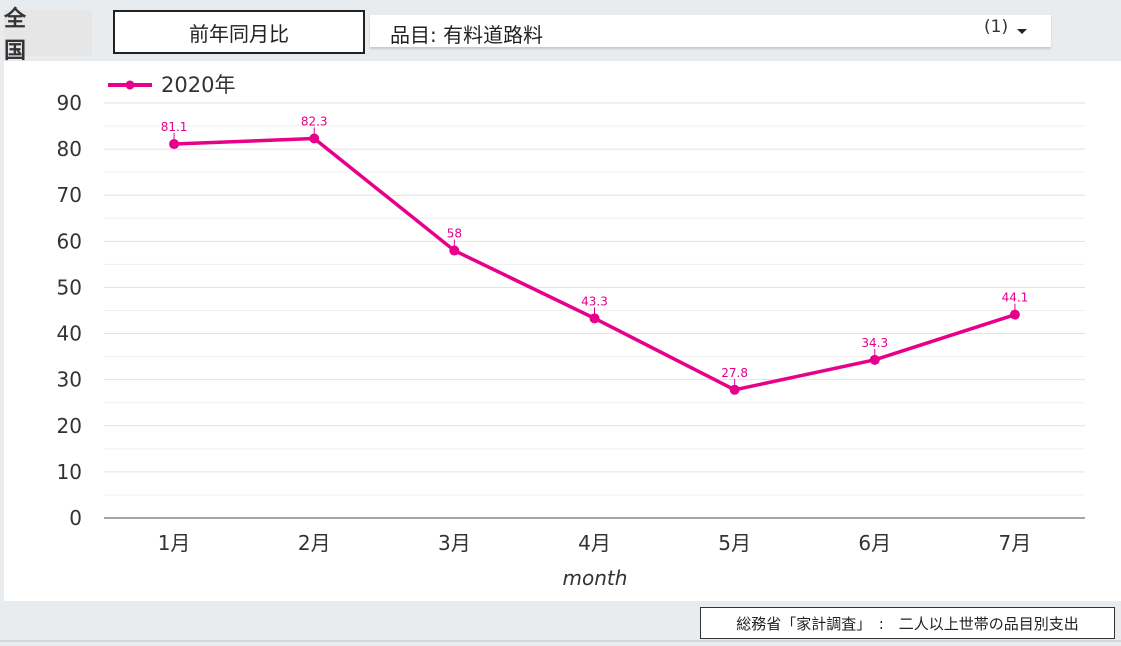 Image resolution: width=1121 pixels, height=646 pixels. I want to click on x-tick-label: 1月, so click(174, 543).